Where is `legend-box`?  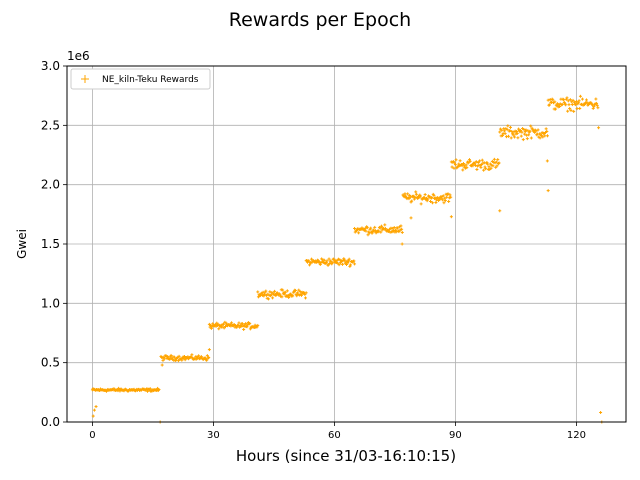
legend-box is located at coordinates (140, 79).